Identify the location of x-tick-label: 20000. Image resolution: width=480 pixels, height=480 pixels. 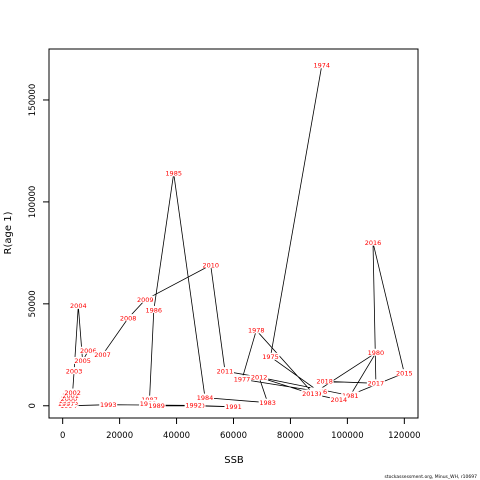
(119, 436).